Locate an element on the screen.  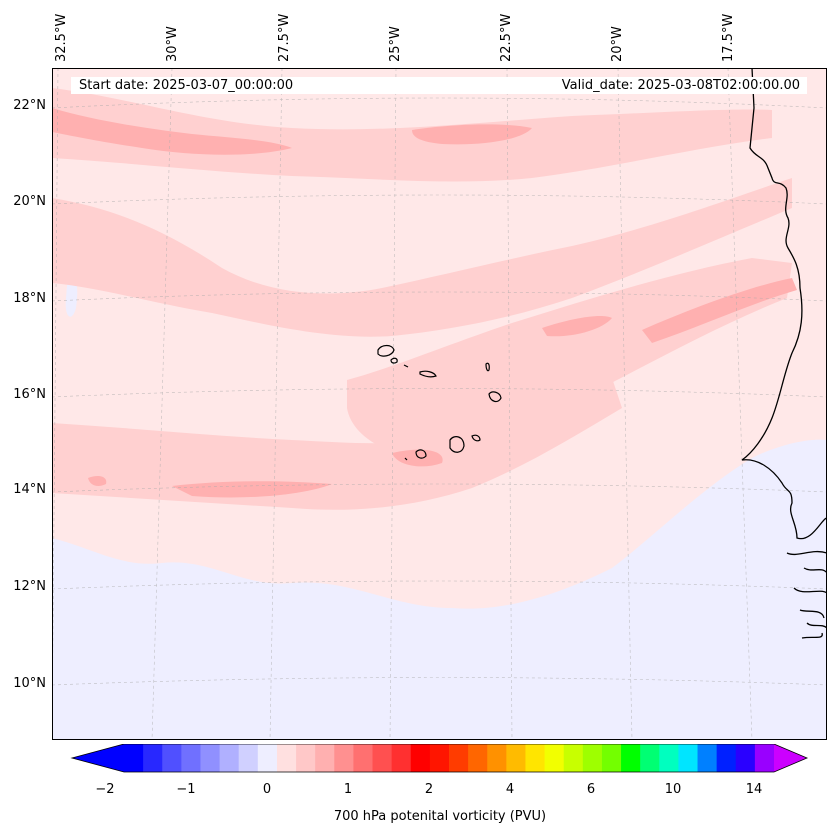
colorbar-tick: 10 is located at coordinates (673, 789).